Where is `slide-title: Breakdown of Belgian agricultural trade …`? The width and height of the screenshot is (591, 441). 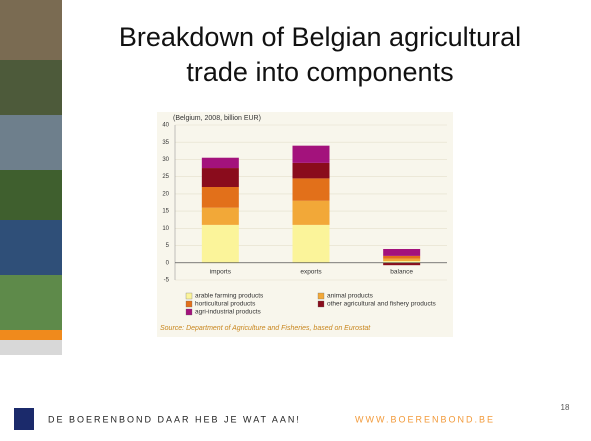 slide-title: Breakdown of Belgian agricultural trade … is located at coordinates (320, 54).